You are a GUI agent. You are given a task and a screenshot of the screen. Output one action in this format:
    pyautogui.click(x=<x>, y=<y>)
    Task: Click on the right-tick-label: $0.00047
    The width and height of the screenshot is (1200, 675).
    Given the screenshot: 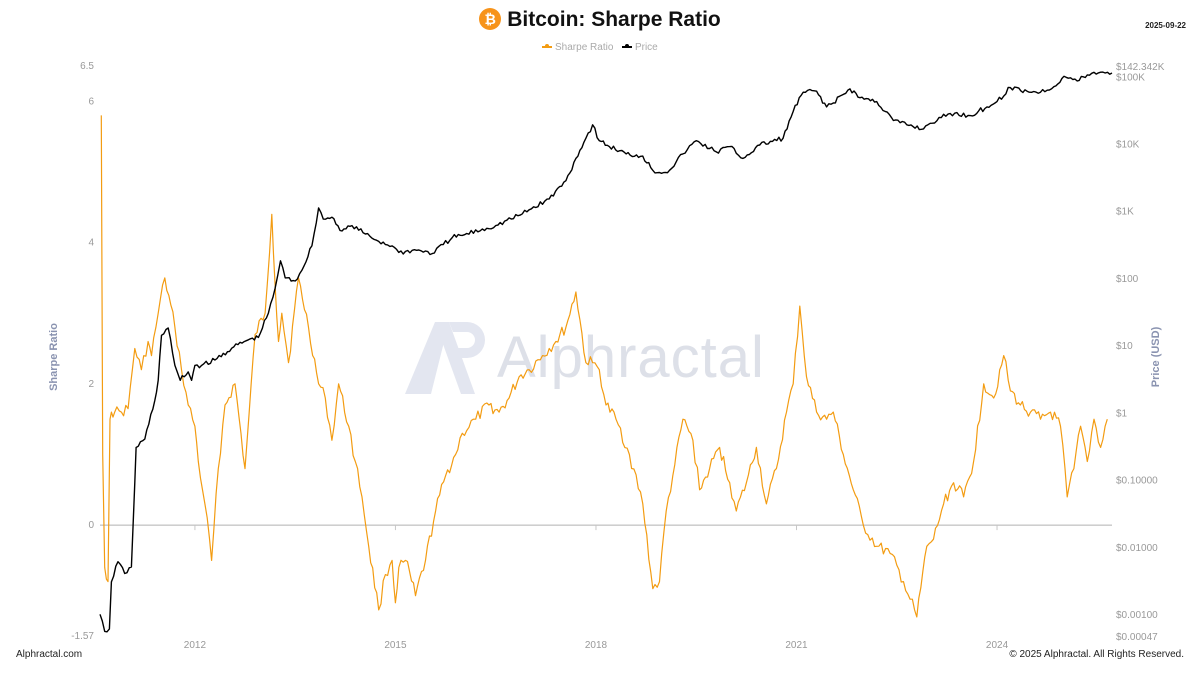 What is the action you would take?
    pyautogui.click(x=1137, y=637)
    